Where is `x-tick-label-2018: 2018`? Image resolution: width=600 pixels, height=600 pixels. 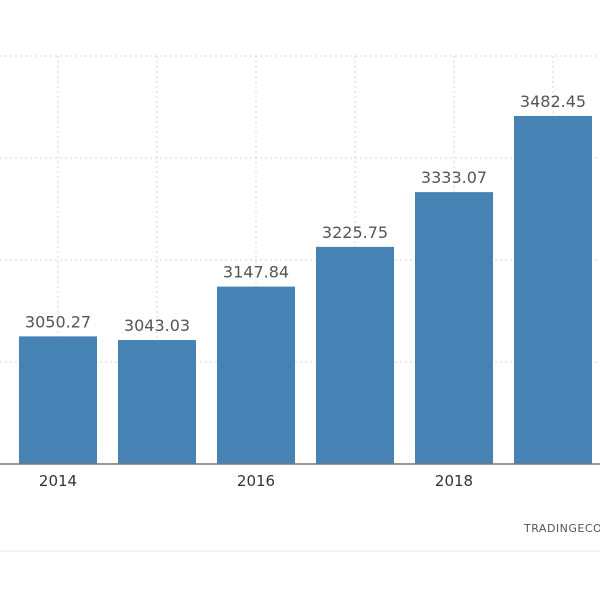
x-tick-label-2018: 2018 is located at coordinates (454, 481).